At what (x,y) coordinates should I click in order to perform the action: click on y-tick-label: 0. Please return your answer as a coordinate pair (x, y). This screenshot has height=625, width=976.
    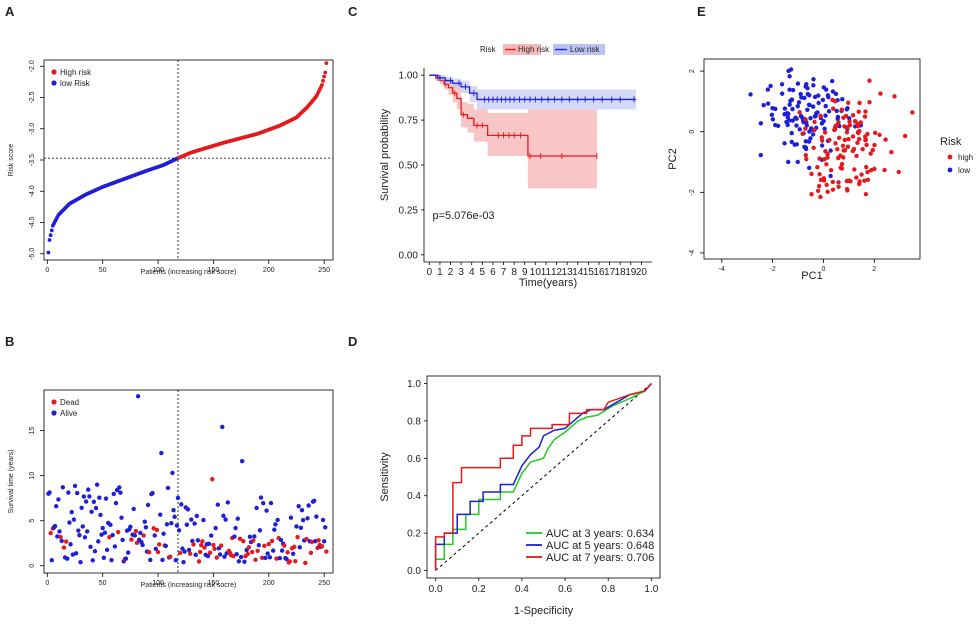
    Looking at the image, I should click on (692, 132).